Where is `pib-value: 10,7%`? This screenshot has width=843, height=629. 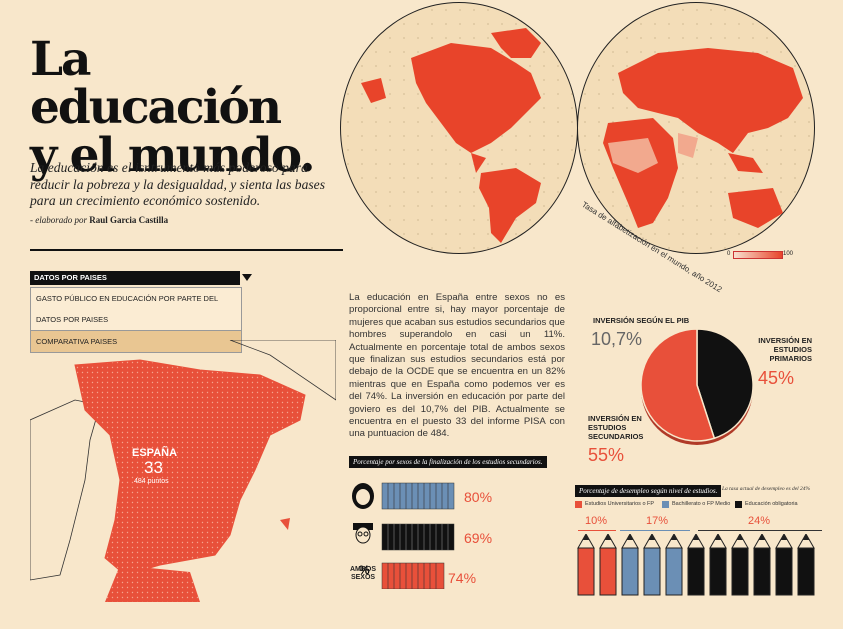 pib-value: 10,7% is located at coordinates (617, 339).